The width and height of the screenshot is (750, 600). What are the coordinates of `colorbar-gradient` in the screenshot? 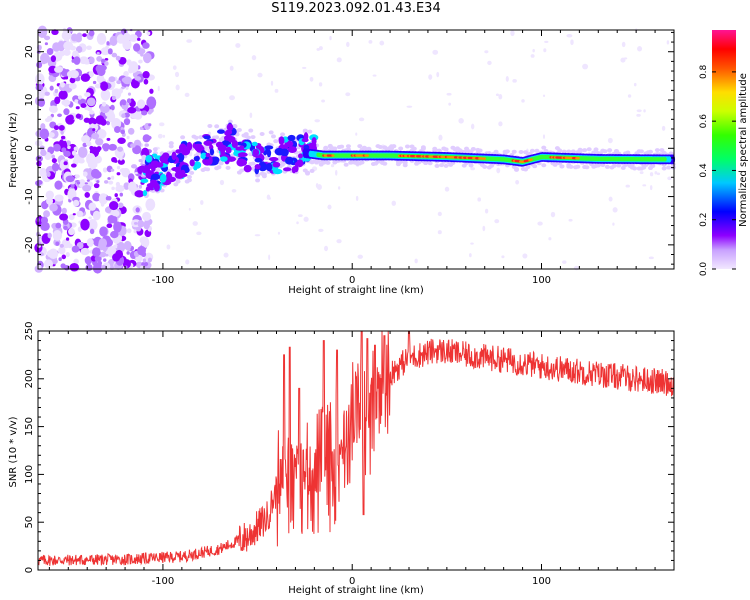 It's located at (724, 149).